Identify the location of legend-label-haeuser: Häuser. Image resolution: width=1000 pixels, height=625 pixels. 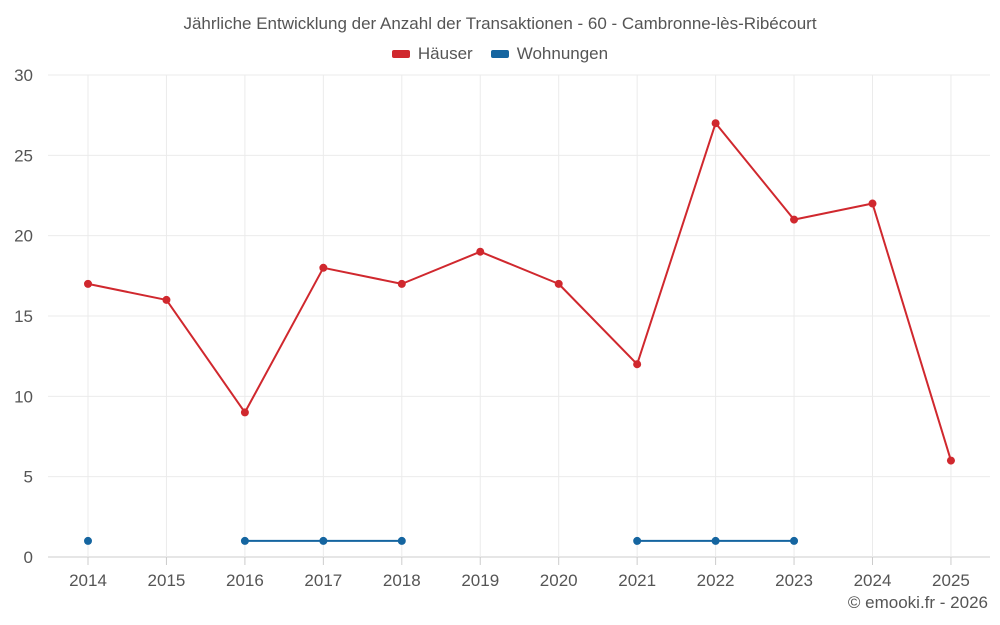
(445, 53).